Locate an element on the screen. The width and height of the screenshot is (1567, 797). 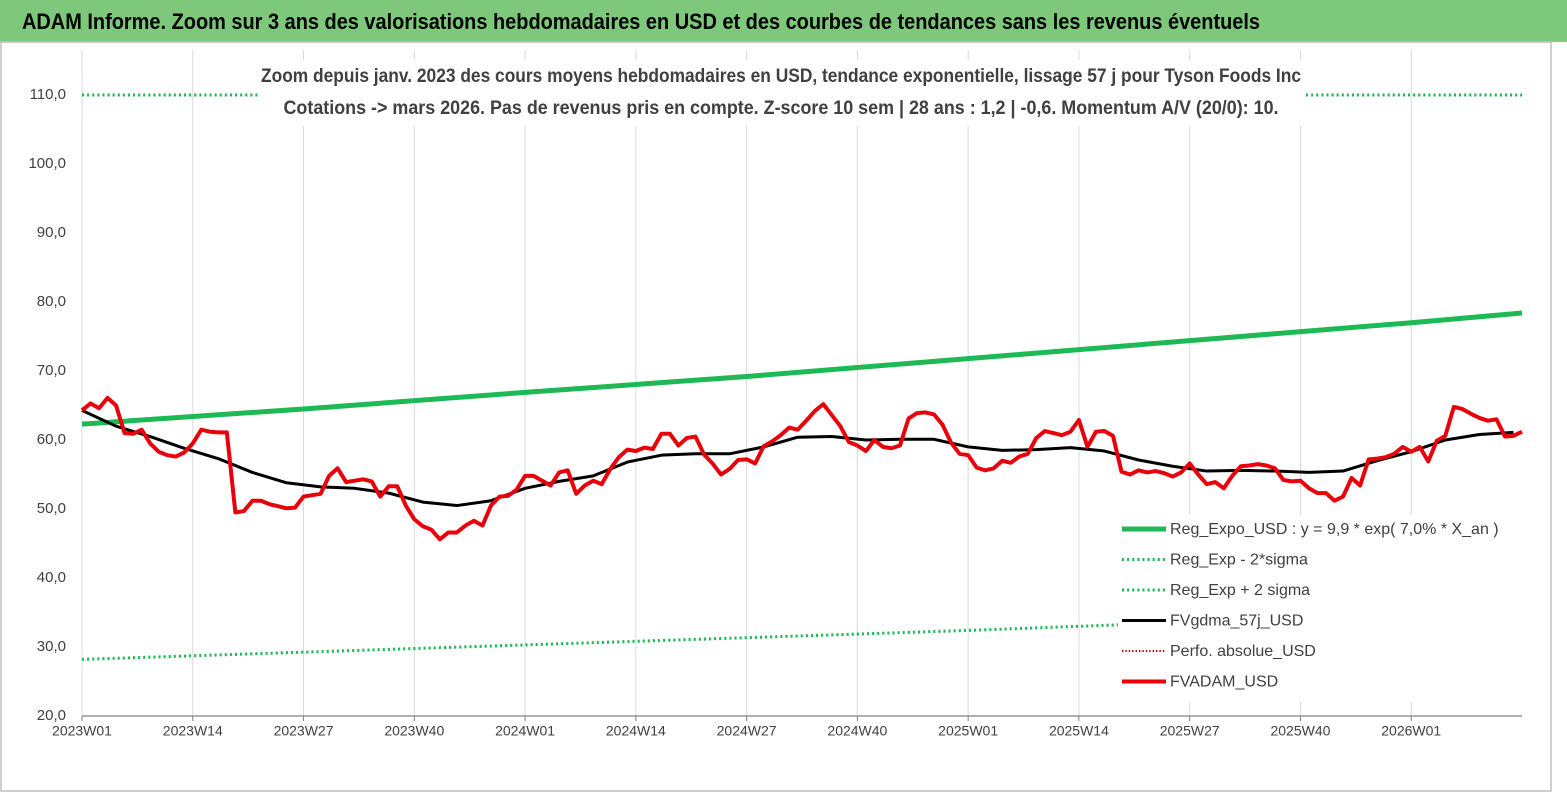
x-tick-label: 2024W40 is located at coordinates (857, 731).